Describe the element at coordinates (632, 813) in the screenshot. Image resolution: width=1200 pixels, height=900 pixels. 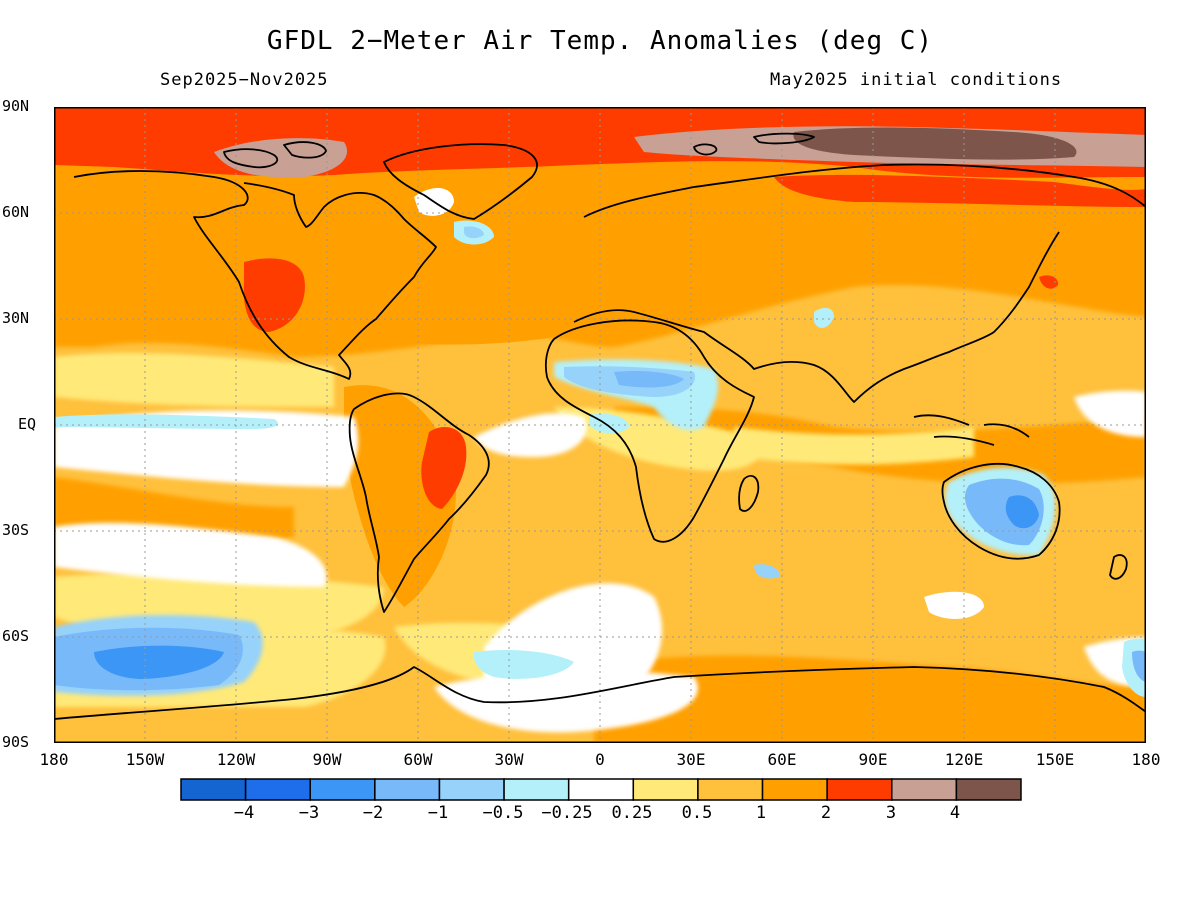
I see `colorbar-label: 0.25` at that location.